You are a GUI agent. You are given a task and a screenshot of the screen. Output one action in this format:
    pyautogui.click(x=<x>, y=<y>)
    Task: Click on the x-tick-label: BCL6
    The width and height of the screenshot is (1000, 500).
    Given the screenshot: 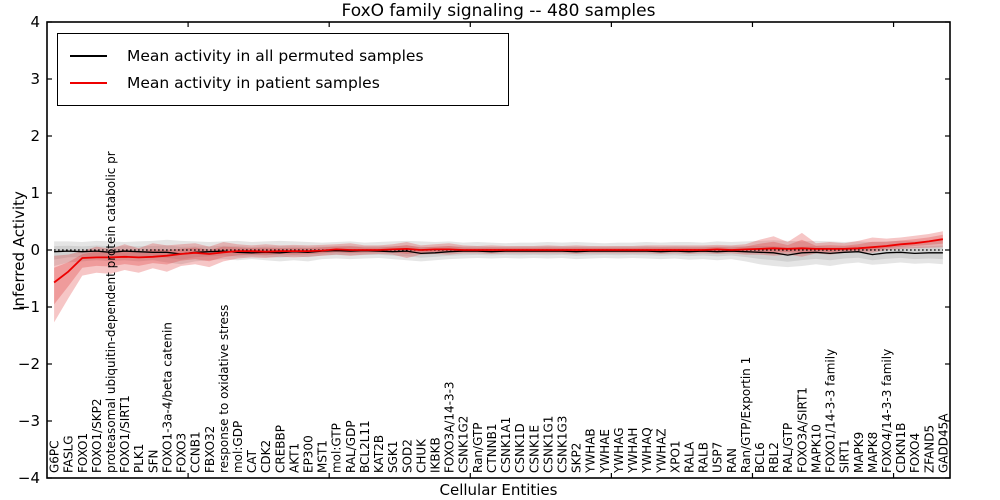 What is the action you would take?
    pyautogui.click(x=760, y=457)
    